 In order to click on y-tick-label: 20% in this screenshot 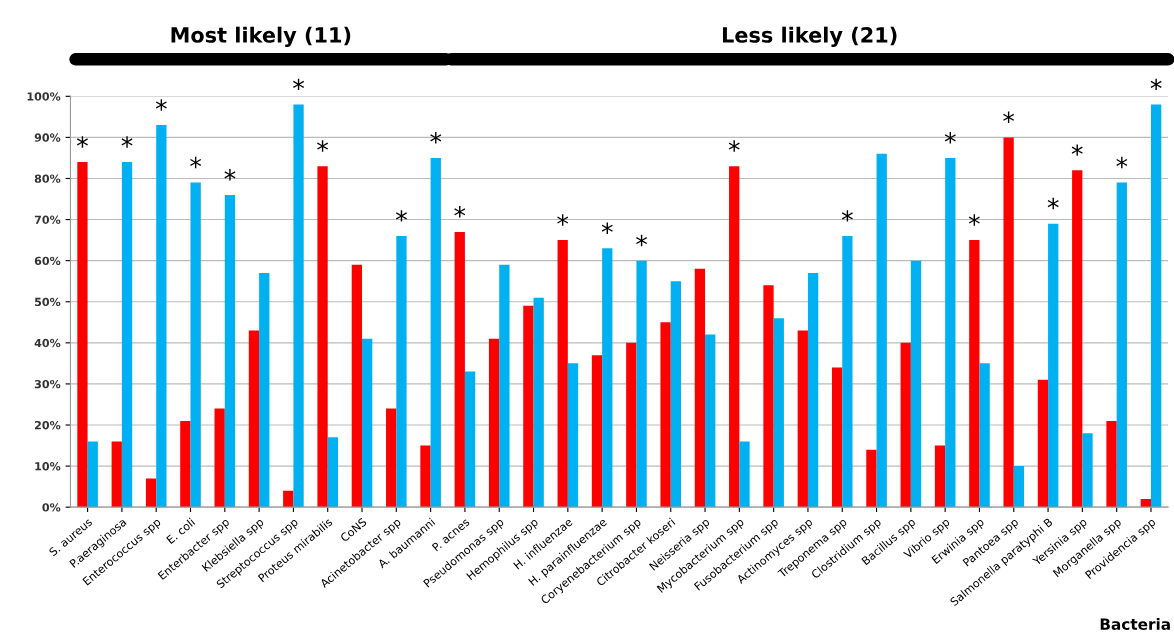, I will do `click(48, 425)`.